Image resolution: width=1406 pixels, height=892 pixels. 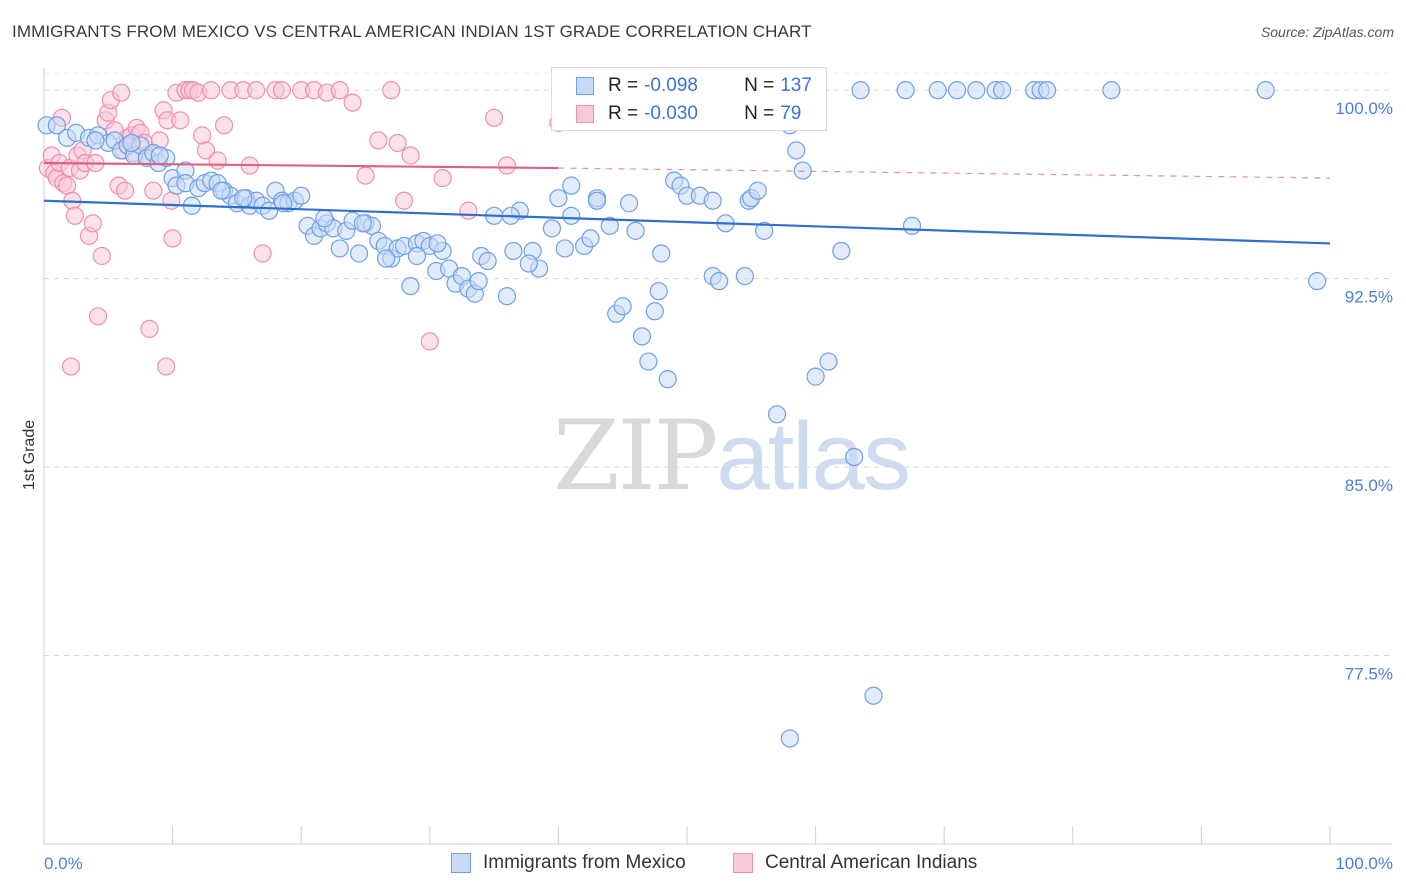 What do you see at coordinates (568, 863) in the screenshot?
I see `bottom-legend-mexico: Immigrants from Mexico` at bounding box center [568, 863].